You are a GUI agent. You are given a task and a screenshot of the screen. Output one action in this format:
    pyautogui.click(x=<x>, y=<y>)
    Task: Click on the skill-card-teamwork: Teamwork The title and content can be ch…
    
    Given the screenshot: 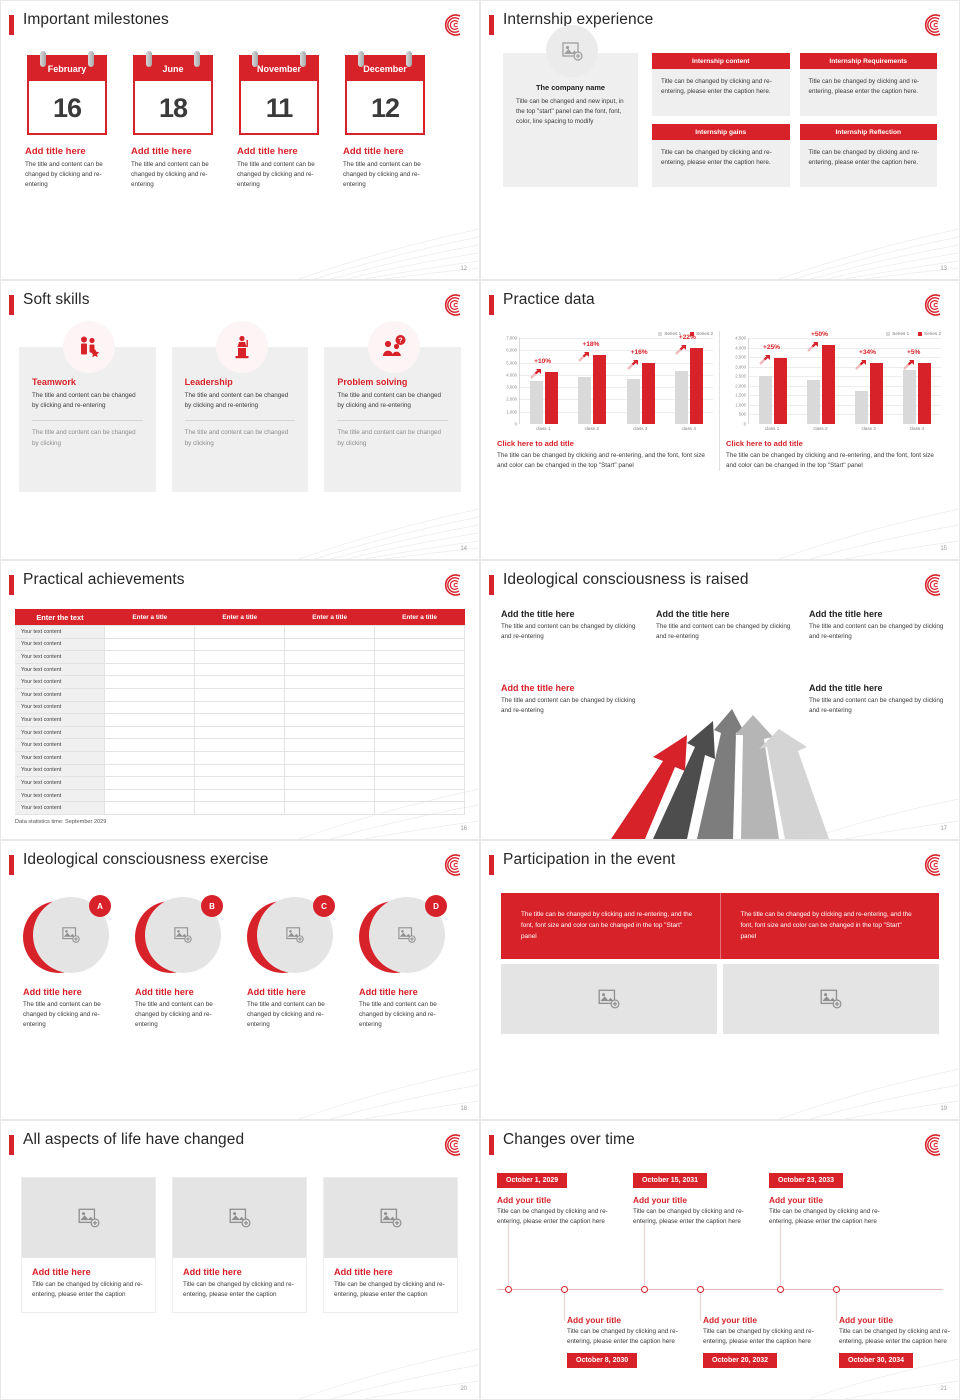 What is the action you would take?
    pyautogui.click(x=87, y=406)
    